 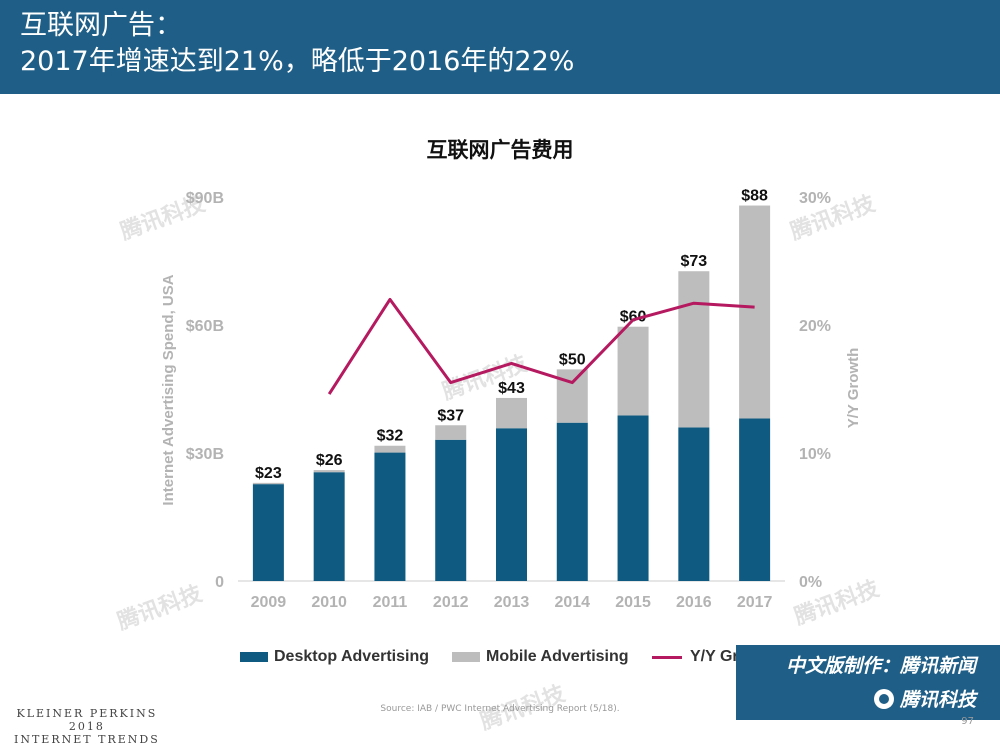 I want to click on bar-total-label: $50, so click(x=572, y=359).